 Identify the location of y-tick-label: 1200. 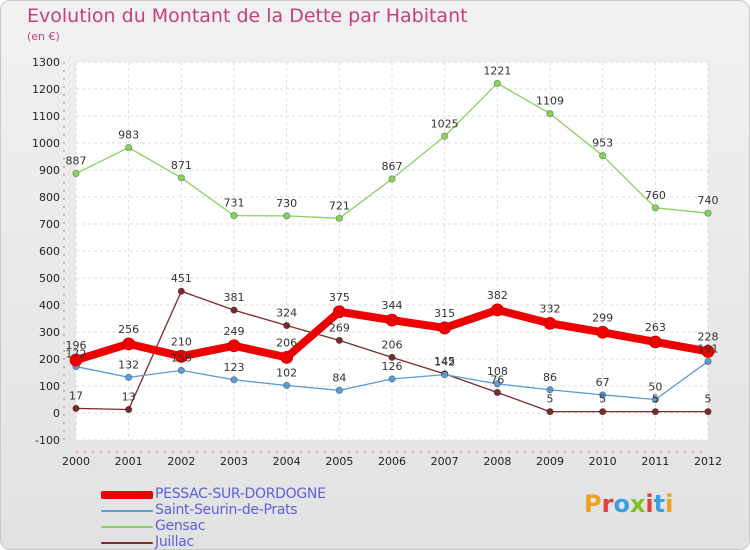
(46, 89).